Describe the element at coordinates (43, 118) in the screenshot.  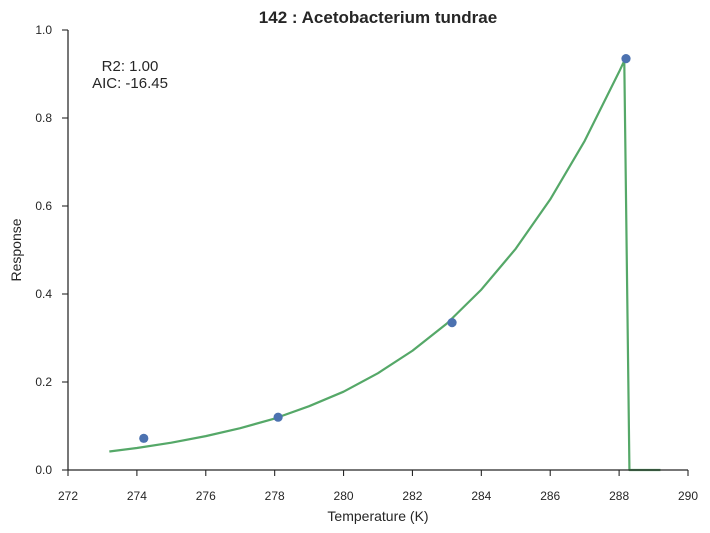
I see `y-tick-label: 0.8` at that location.